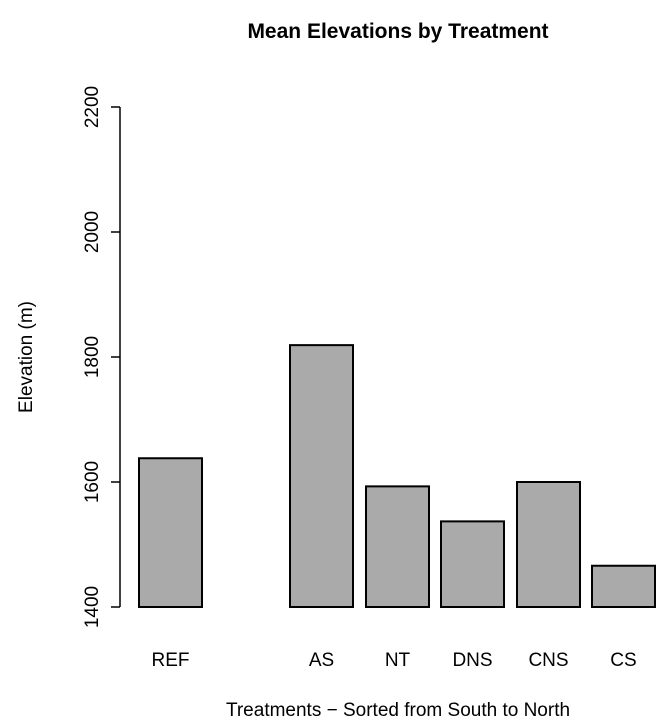  Describe the element at coordinates (623, 660) in the screenshot. I see `x-tick-label-cs: CS` at that location.